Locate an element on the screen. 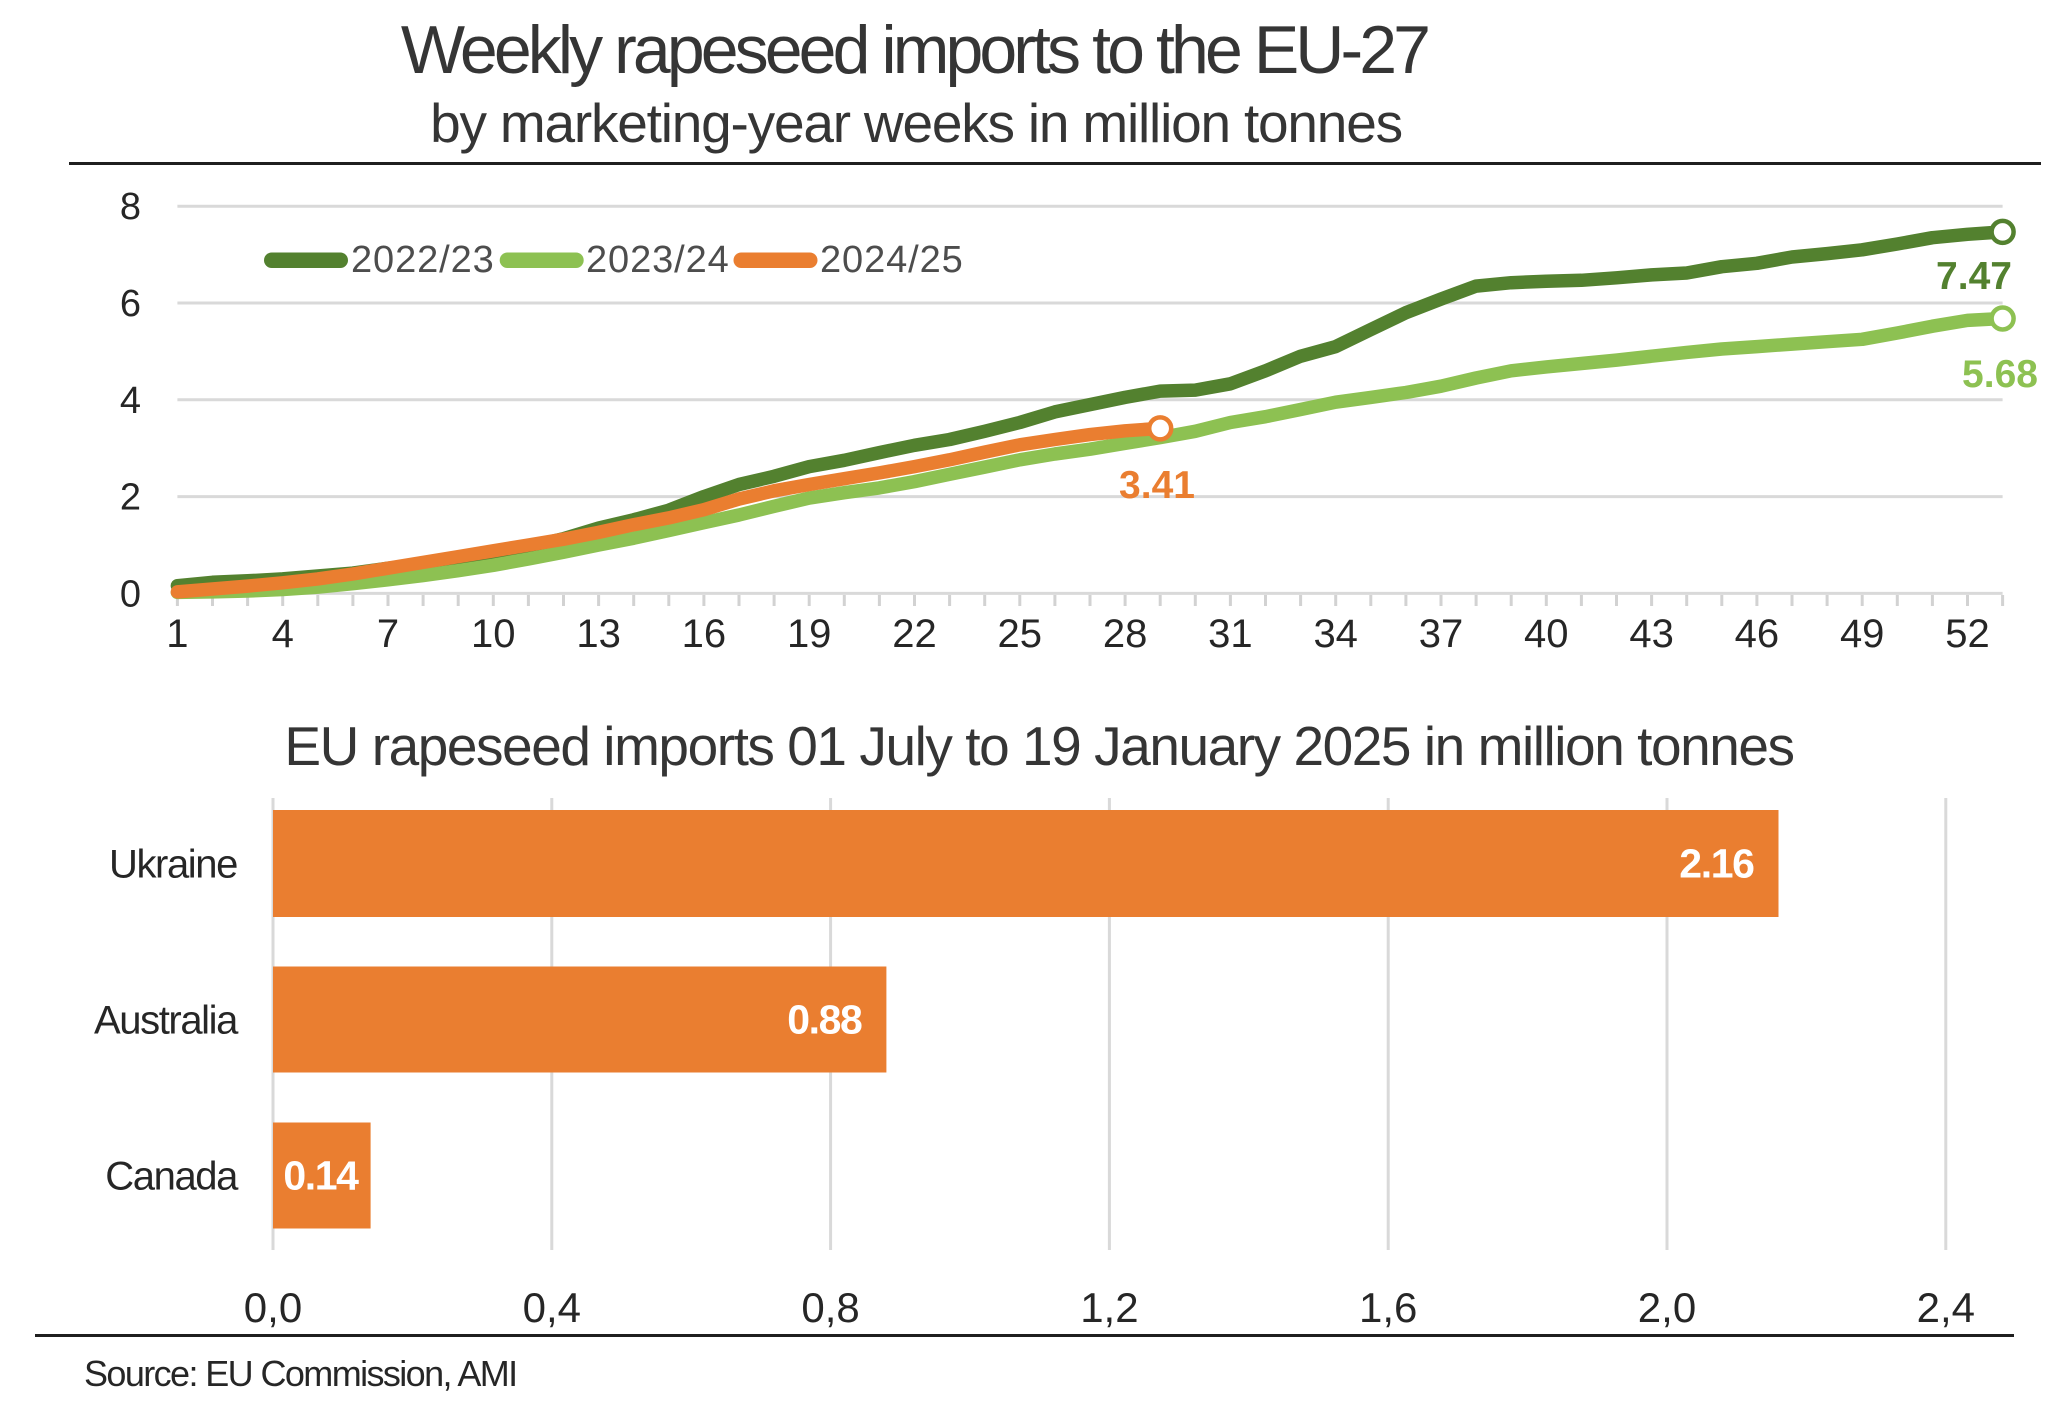 The height and width of the screenshot is (1420, 2048). svg-text: 34 is located at coordinates (1335, 634).